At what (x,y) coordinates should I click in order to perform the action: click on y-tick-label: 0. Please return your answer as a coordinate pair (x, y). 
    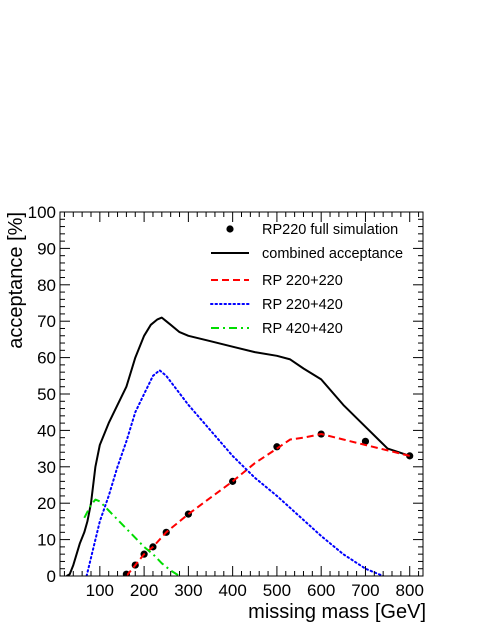
    Looking at the image, I should click on (51, 576).